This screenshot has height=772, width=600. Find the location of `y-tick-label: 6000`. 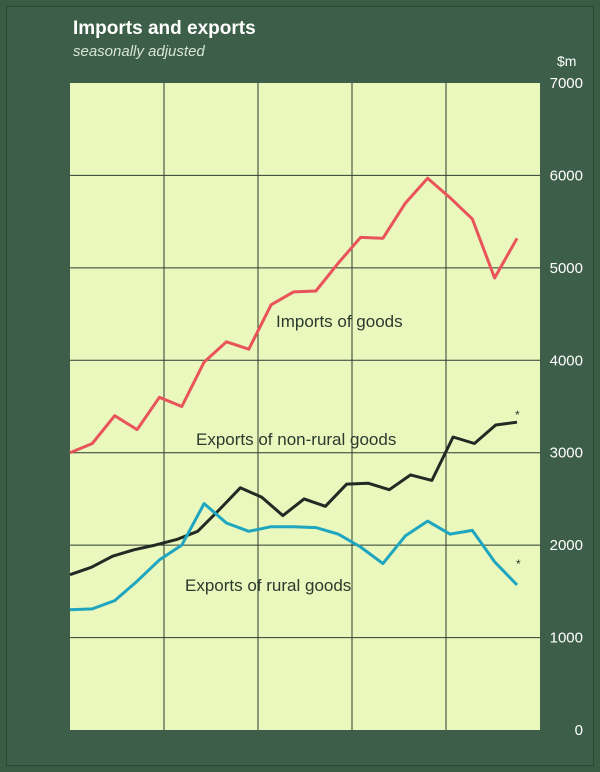

y-tick-label: 6000 is located at coordinates (566, 175).